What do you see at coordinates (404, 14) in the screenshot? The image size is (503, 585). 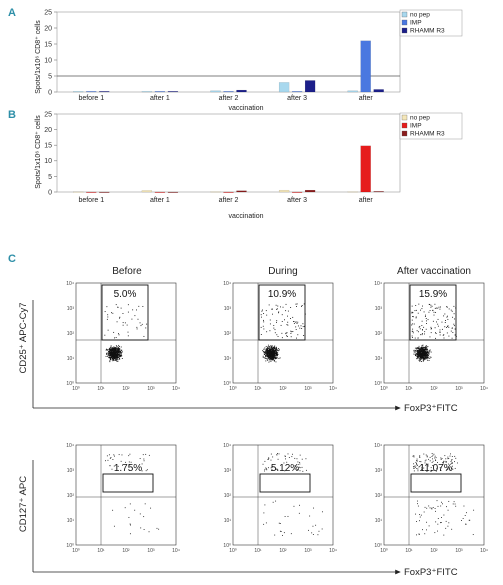 I see `legend-swatch` at bounding box center [404, 14].